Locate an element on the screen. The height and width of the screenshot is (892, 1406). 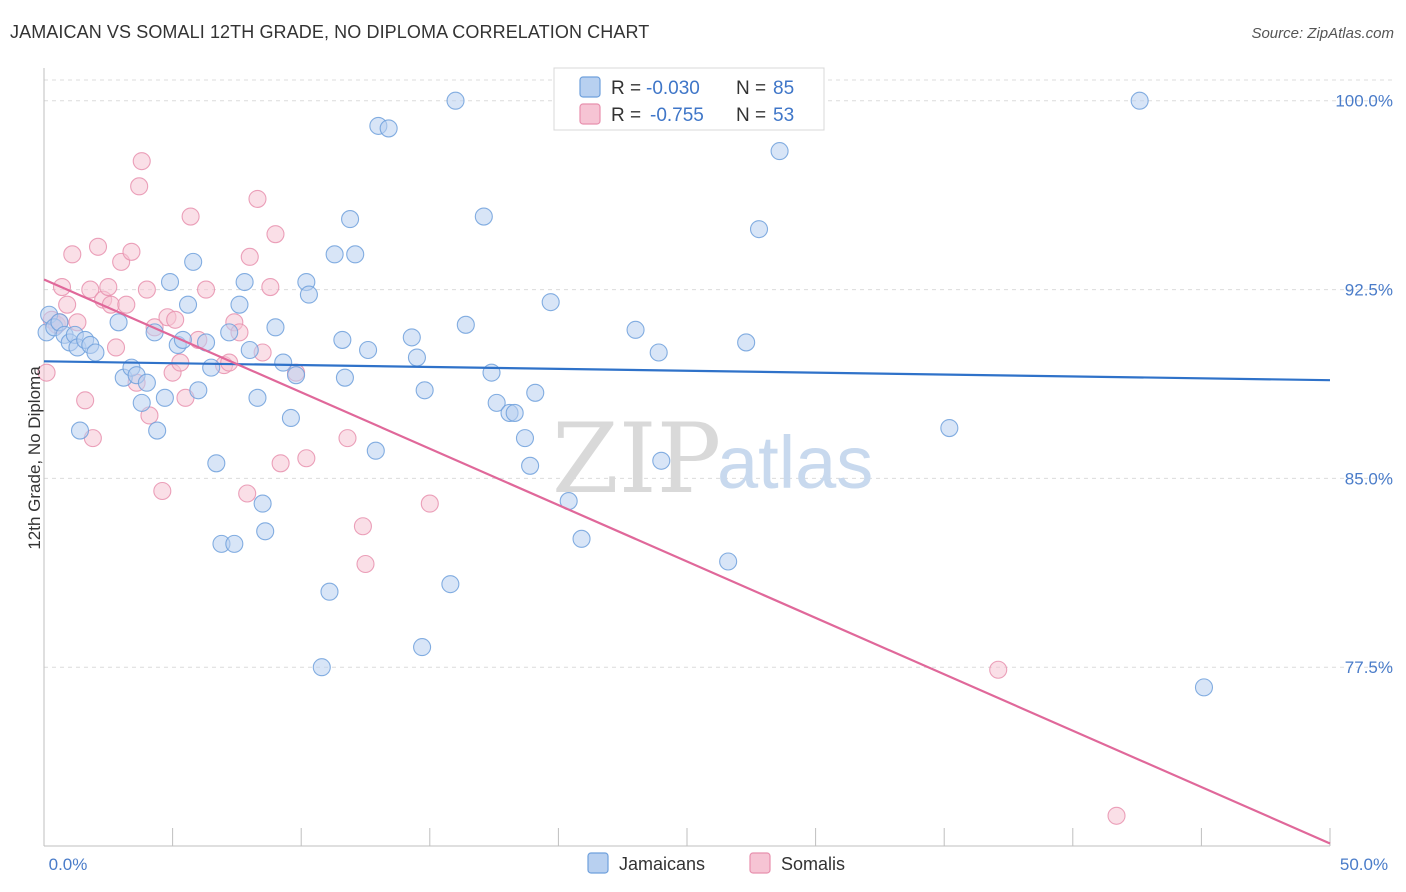
legend-n-label-jamaicans: N = is located at coordinates (751, 88).